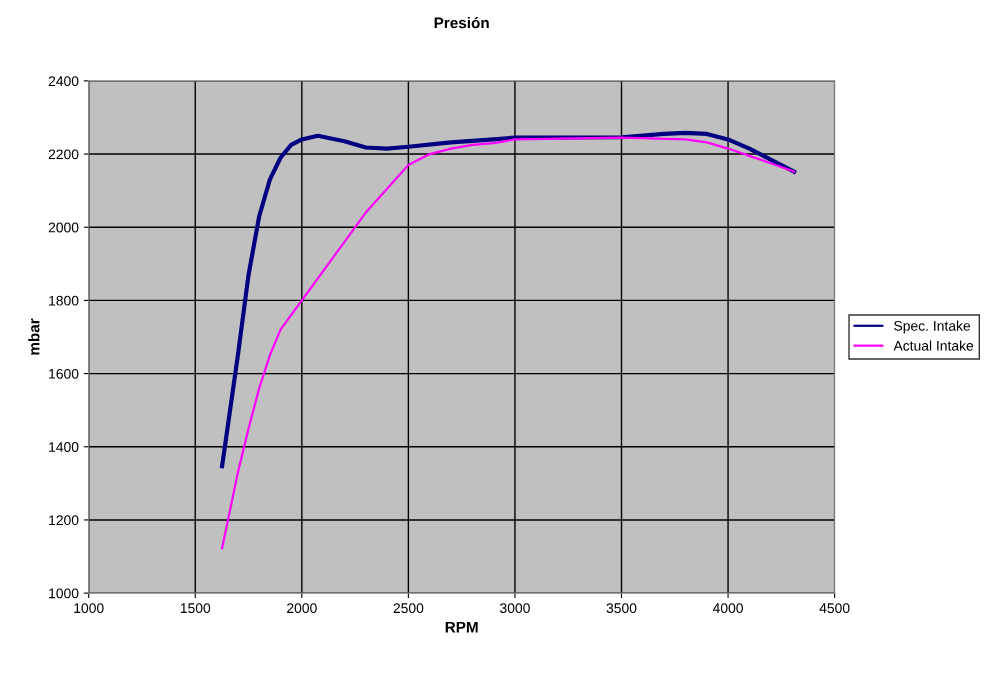  I want to click on chart-title: Presión, so click(461, 22).